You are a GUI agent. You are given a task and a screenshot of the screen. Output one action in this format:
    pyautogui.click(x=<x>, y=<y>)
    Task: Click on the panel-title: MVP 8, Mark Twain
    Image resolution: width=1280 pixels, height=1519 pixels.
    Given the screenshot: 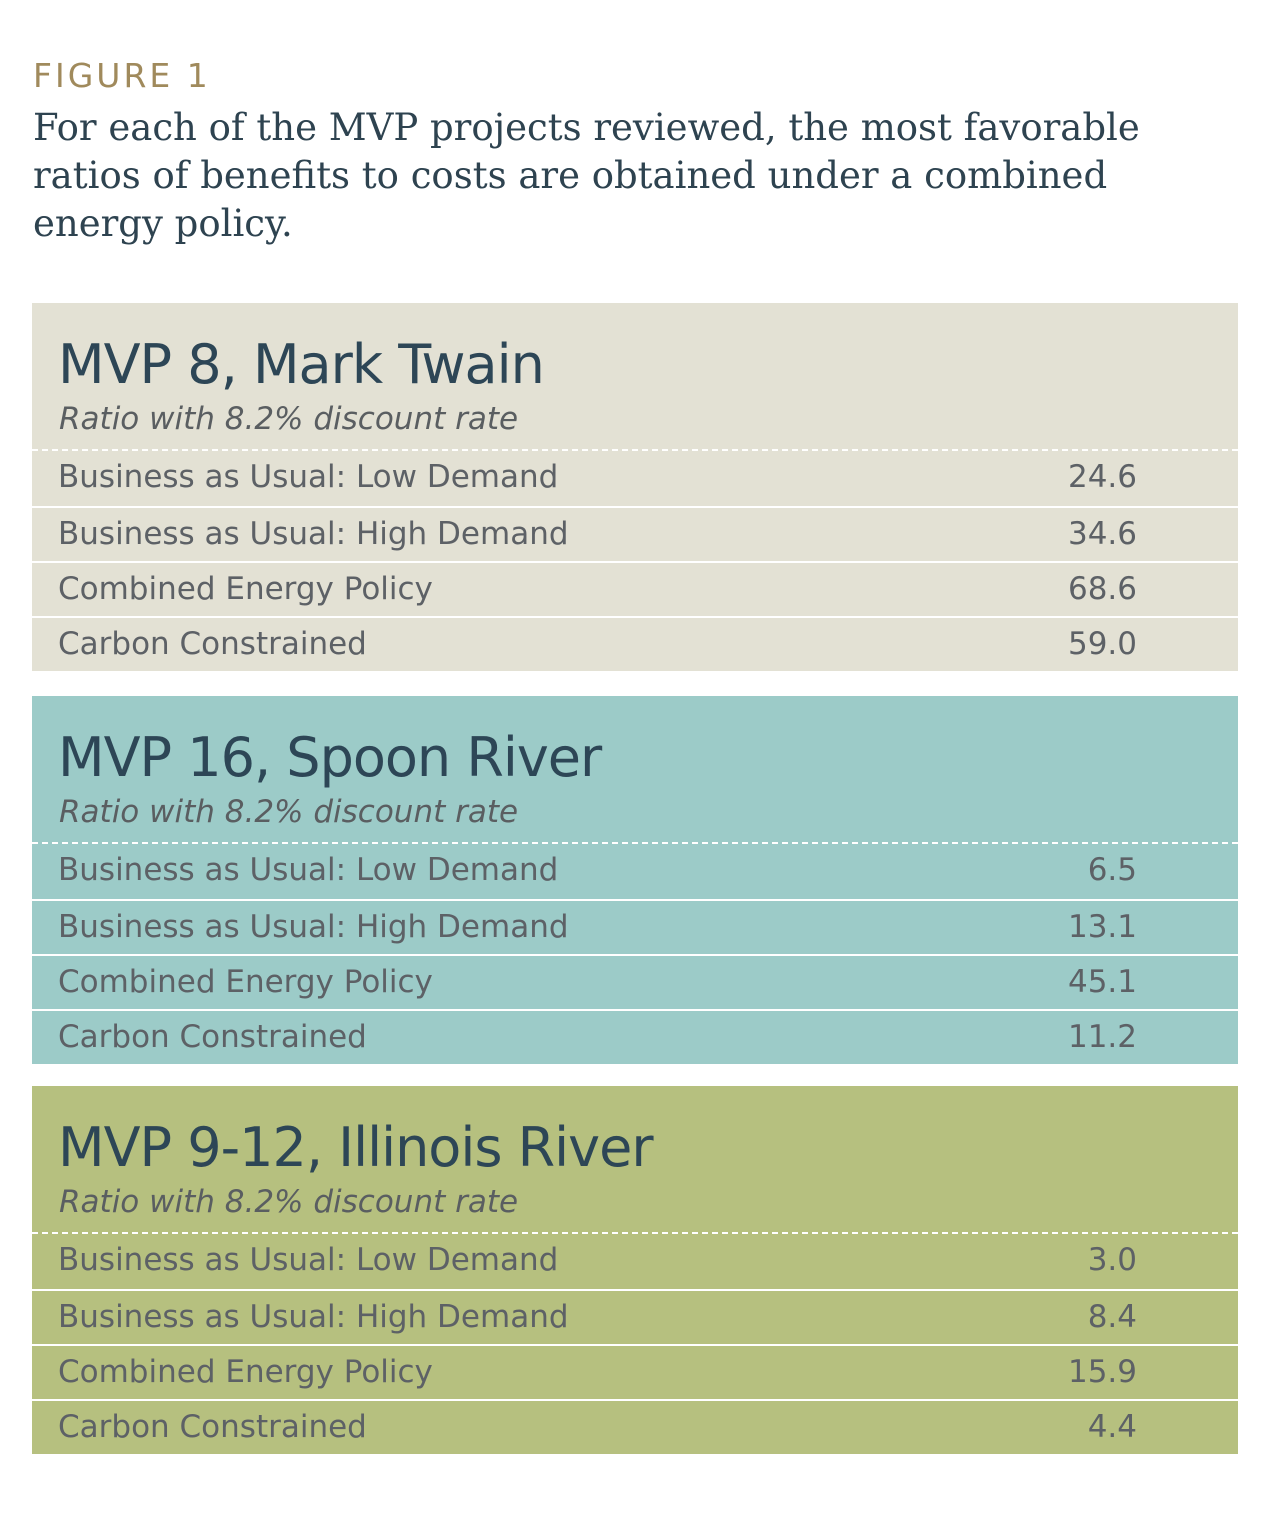 What is the action you would take?
    pyautogui.click(x=301, y=364)
    